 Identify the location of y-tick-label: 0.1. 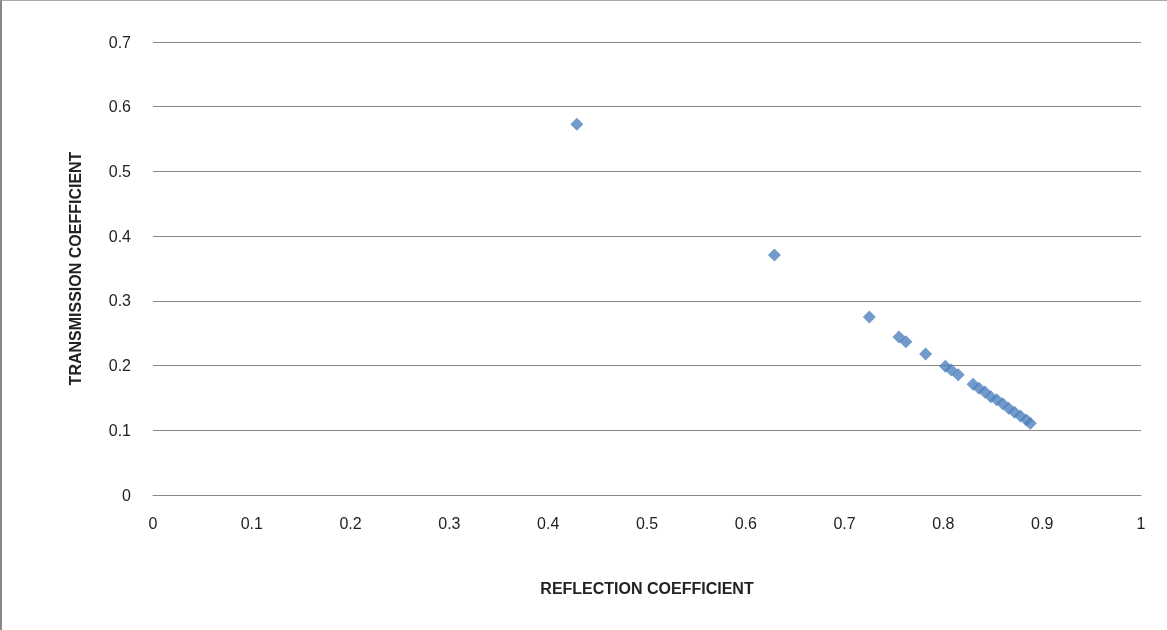
(120, 430).